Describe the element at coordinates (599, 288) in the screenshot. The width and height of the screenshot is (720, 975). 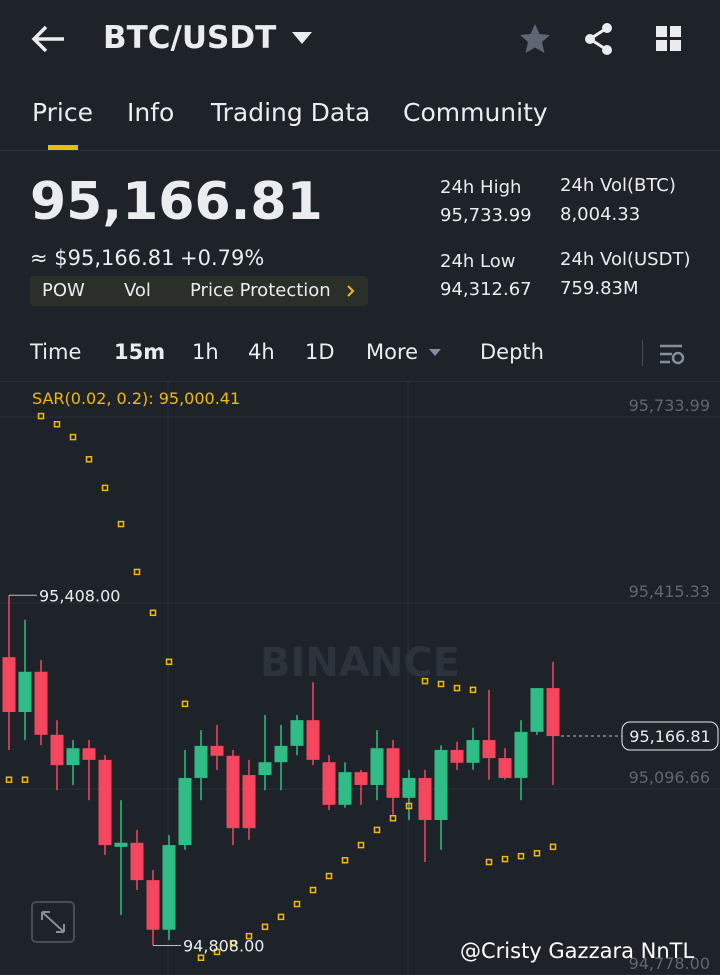
I see `stat-value: 759.83M` at that location.